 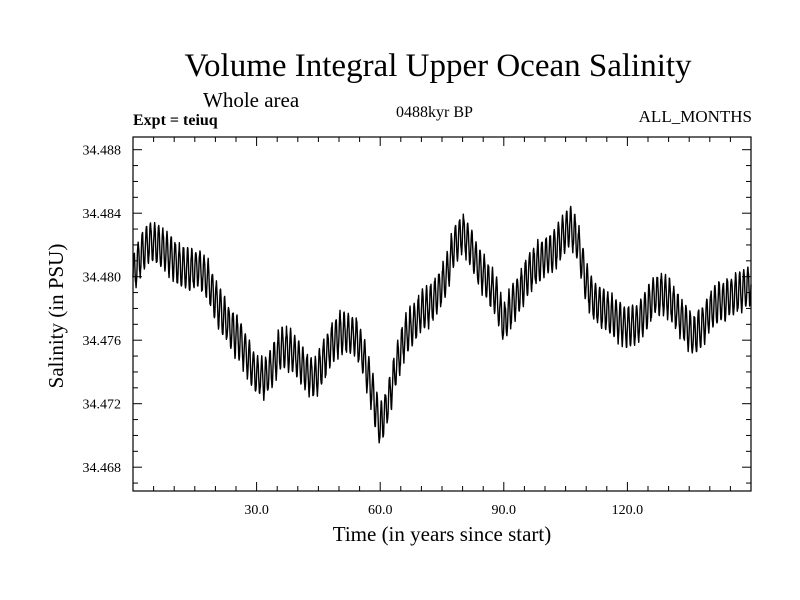 What do you see at coordinates (56, 316) in the screenshot?
I see `y-axis-label: Salinity (in PSU)` at bounding box center [56, 316].